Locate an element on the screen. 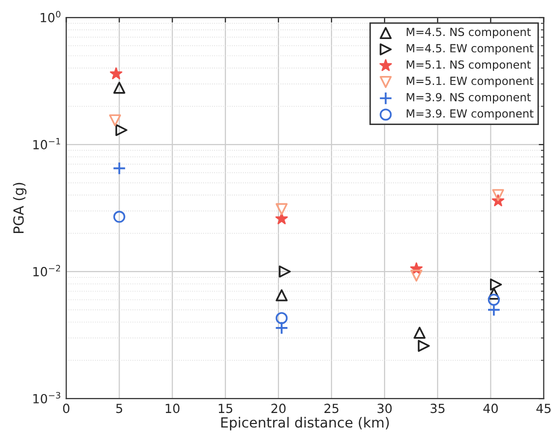 The width and height of the screenshot is (552, 438). y-axis-title: PGA (g) is located at coordinates (19, 208).